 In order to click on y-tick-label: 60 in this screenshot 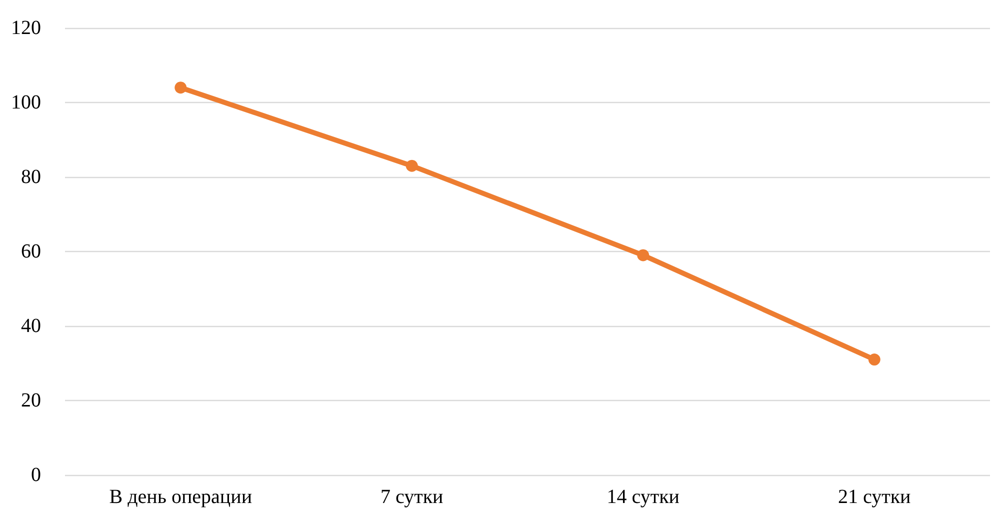, I will do `click(31, 251)`.